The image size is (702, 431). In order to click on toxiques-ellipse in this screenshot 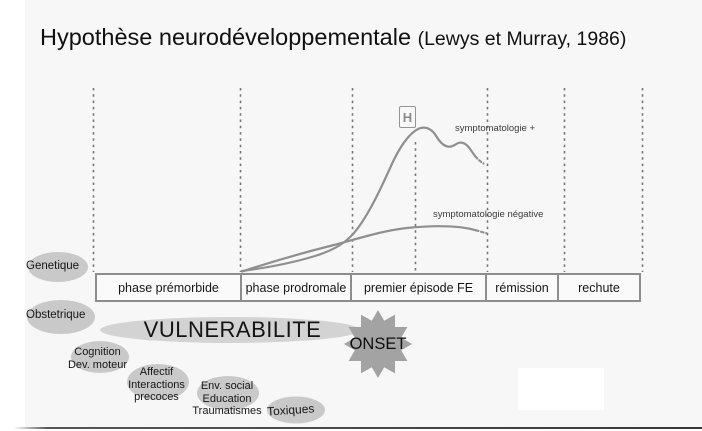, I will do `click(296, 410)`.